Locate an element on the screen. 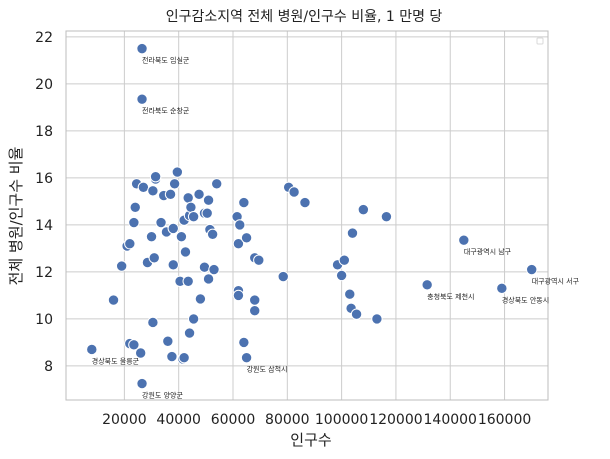 The height and width of the screenshot is (459, 610). x-tick-label: 160000 is located at coordinates (504, 420).